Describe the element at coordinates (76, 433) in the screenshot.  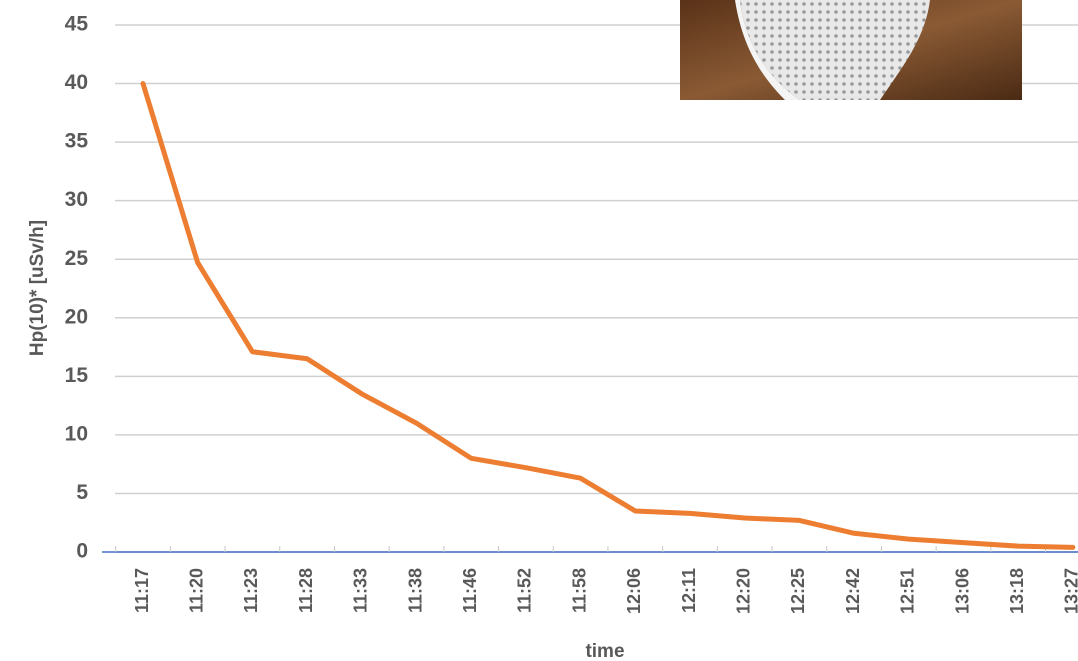
I see `y-tick-label: 10` at that location.